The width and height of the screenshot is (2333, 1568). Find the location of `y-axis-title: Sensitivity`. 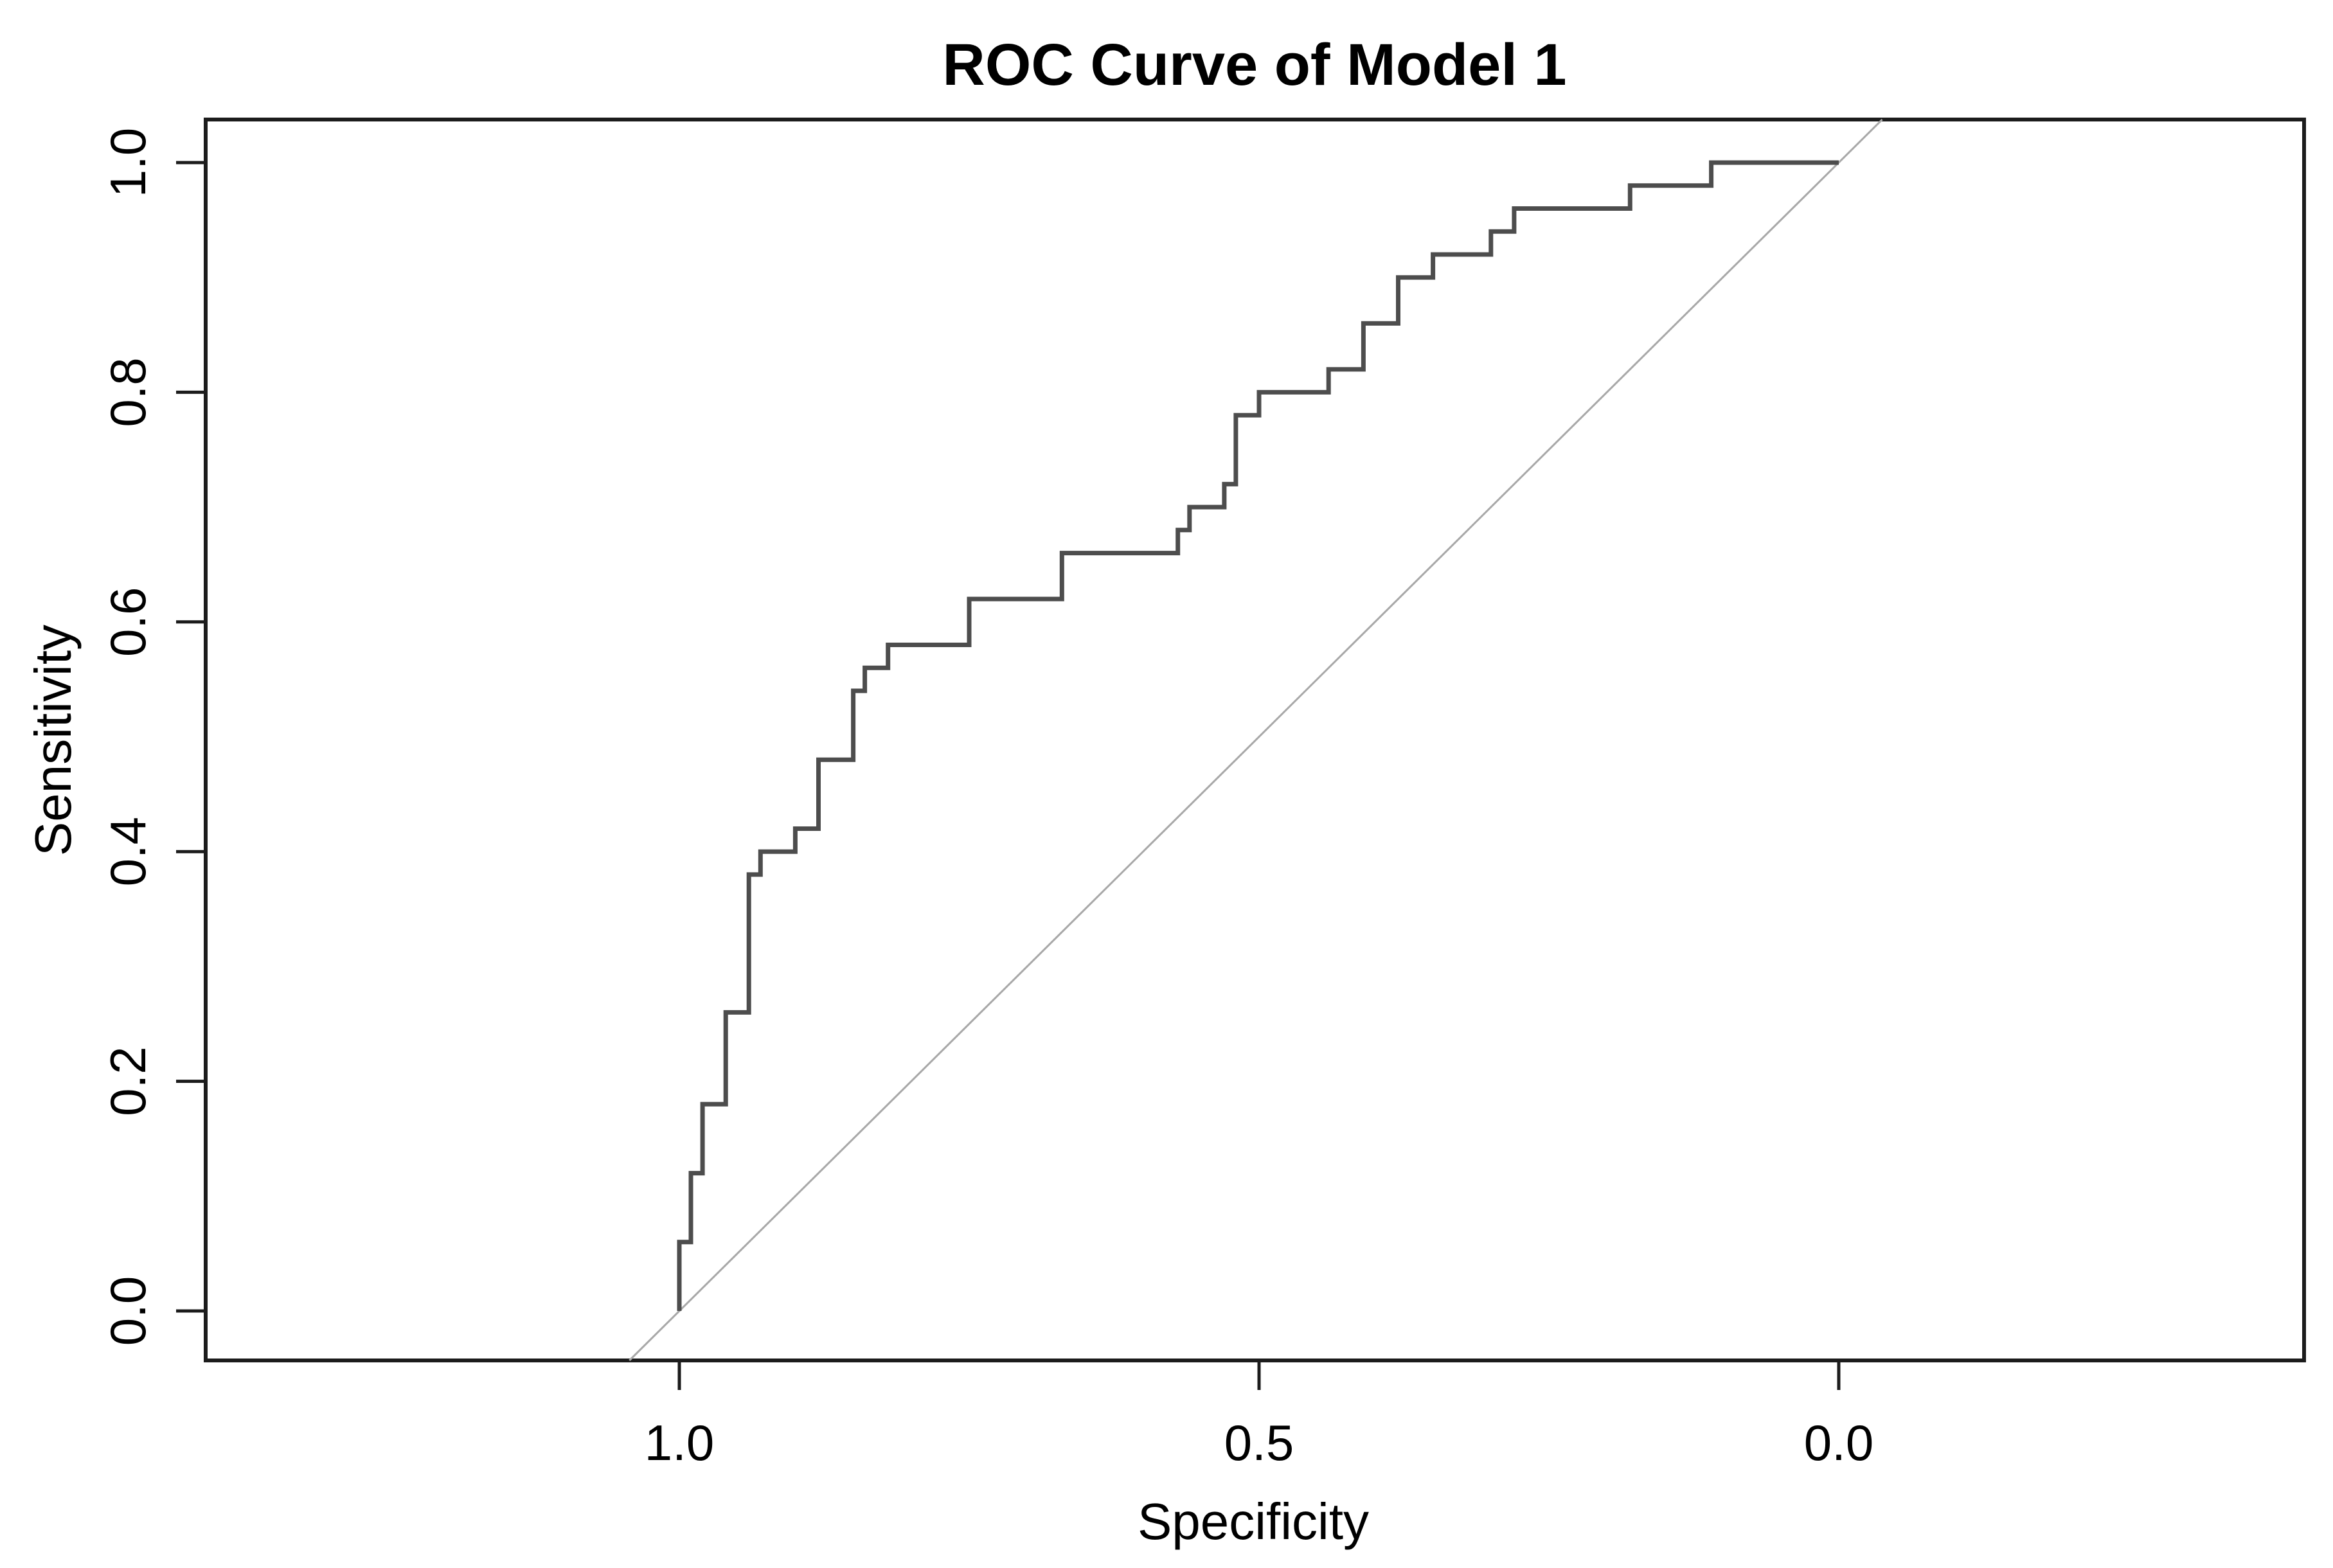

y-axis-title: Sensitivity is located at coordinates (53, 740).